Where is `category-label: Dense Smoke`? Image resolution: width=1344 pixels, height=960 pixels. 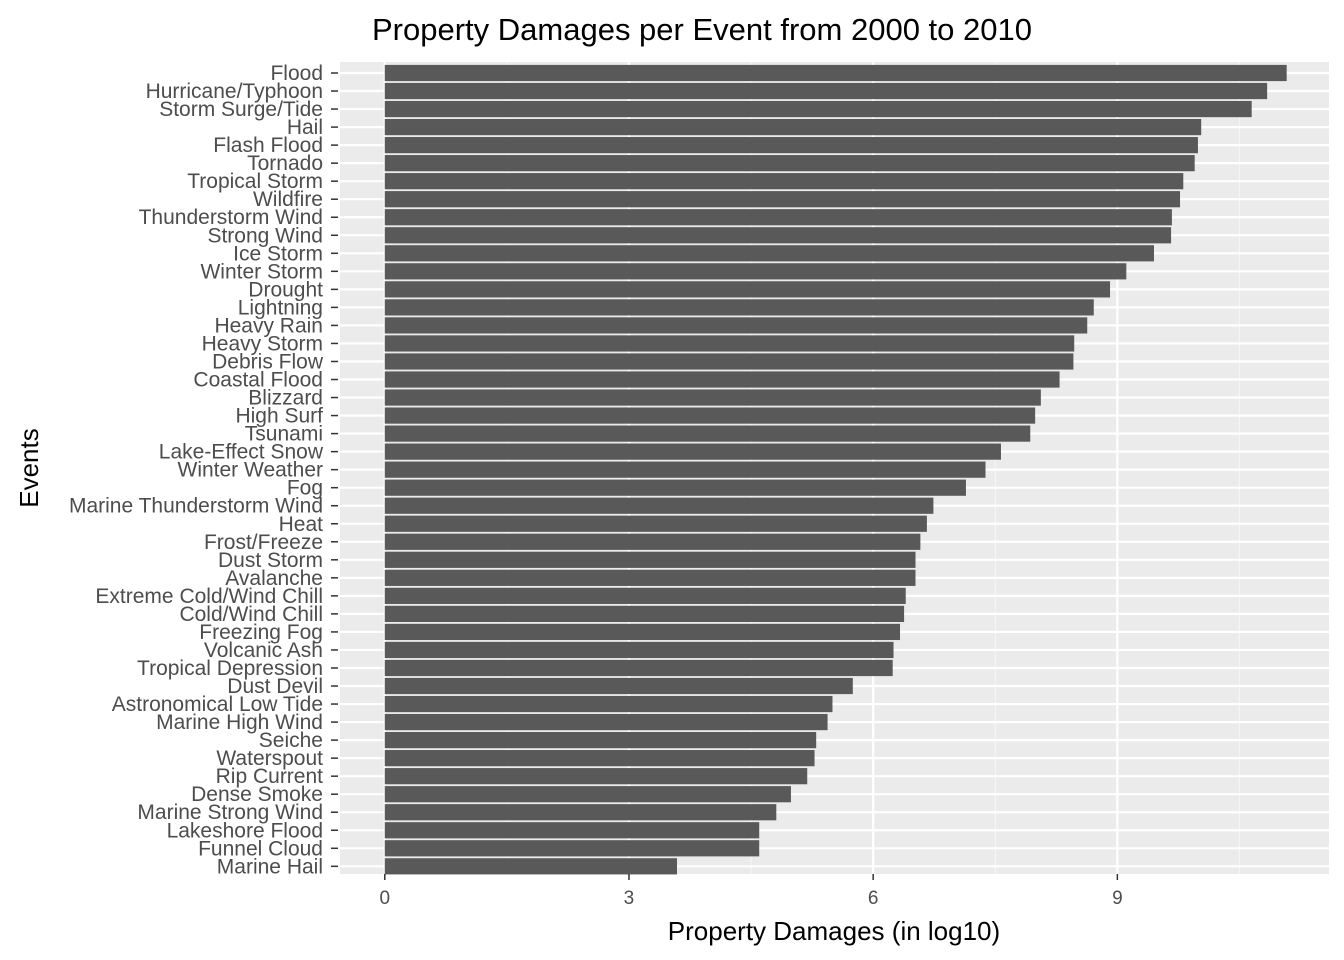
category-label: Dense Smoke is located at coordinates (257, 794).